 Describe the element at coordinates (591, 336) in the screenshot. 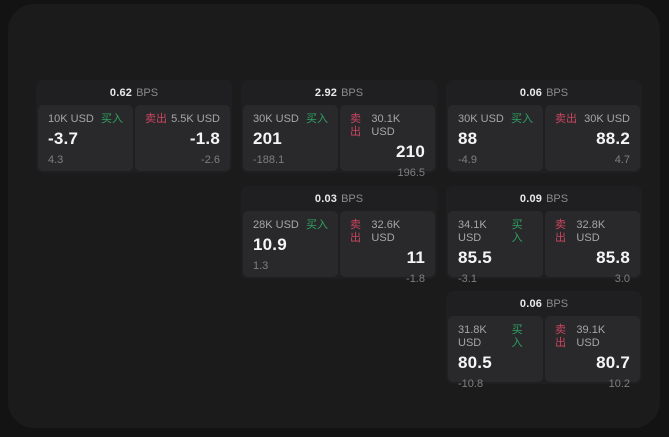

I see `sell-size: 39.1K USD` at that location.